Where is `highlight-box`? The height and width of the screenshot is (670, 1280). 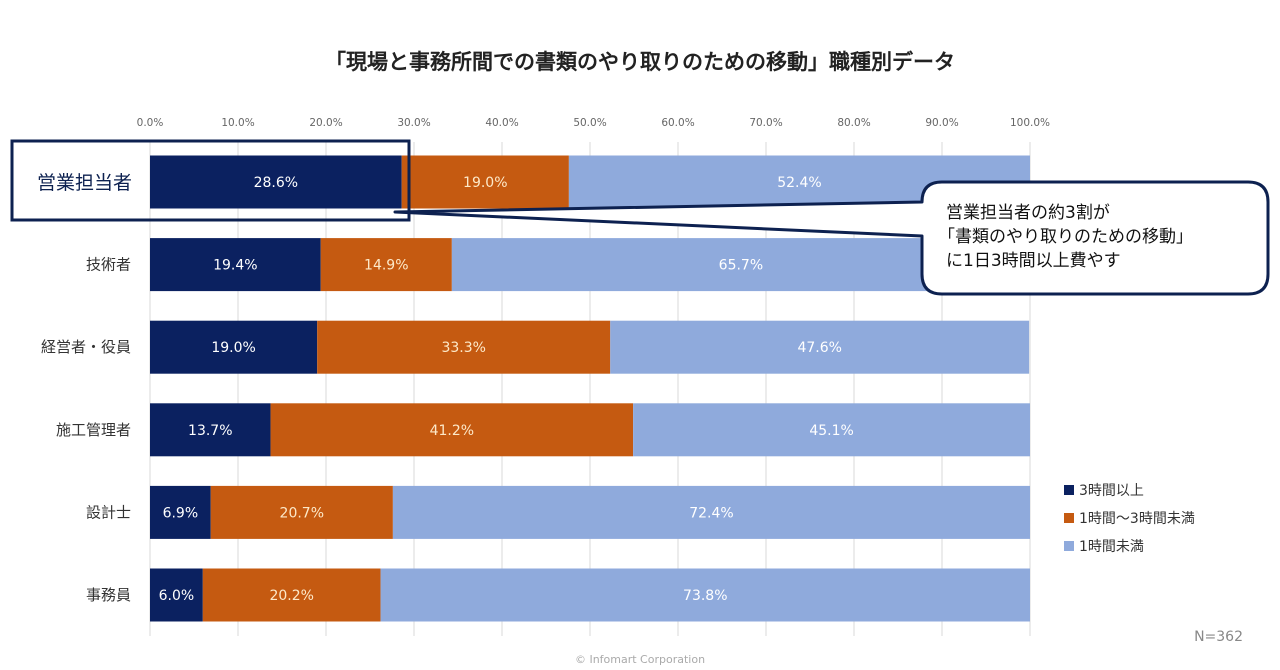 highlight-box is located at coordinates (210, 180).